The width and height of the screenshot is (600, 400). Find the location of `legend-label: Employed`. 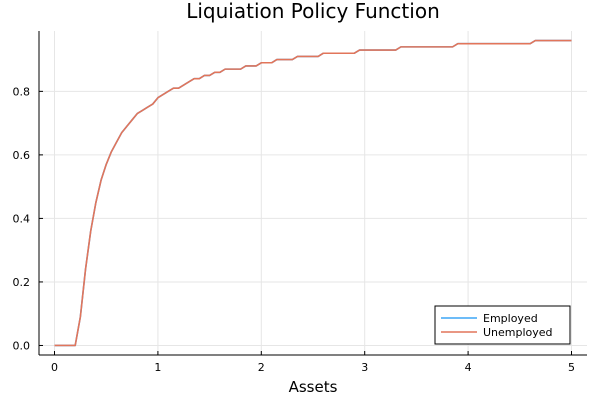

legend-label: Employed is located at coordinates (510, 318).